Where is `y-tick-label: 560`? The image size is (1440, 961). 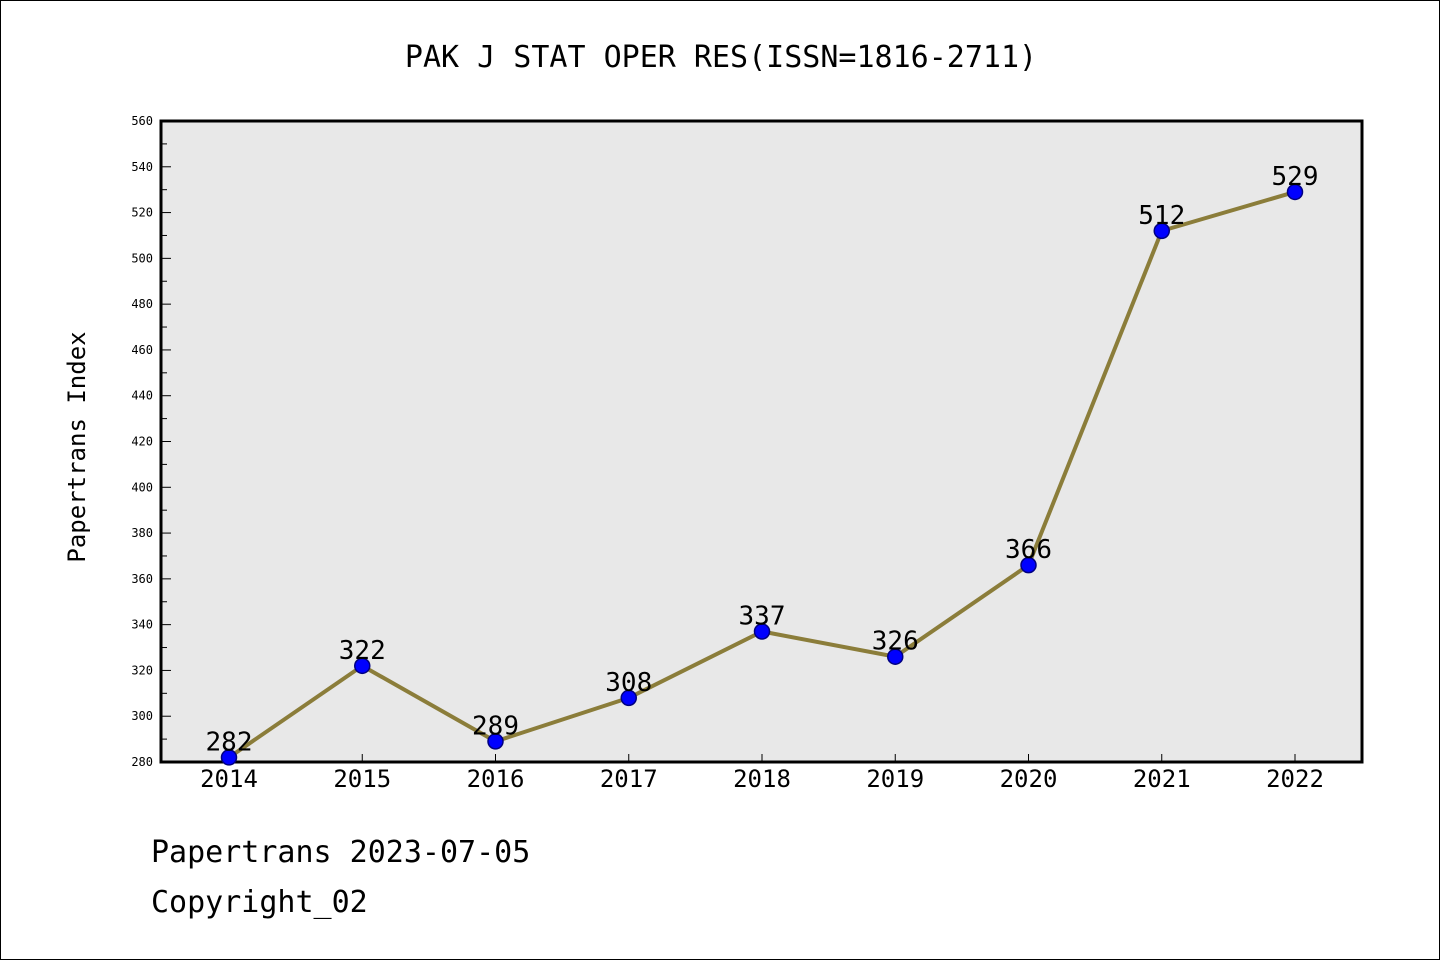
y-tick-label: 560 is located at coordinates (142, 121).